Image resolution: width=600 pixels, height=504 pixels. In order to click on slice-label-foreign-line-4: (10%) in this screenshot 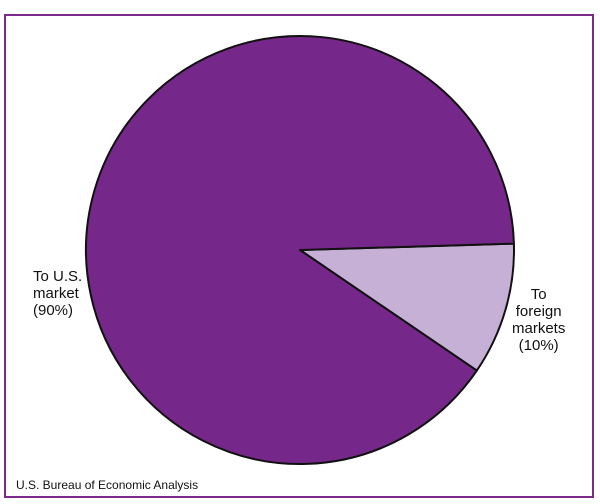, I will do `click(538, 345)`.